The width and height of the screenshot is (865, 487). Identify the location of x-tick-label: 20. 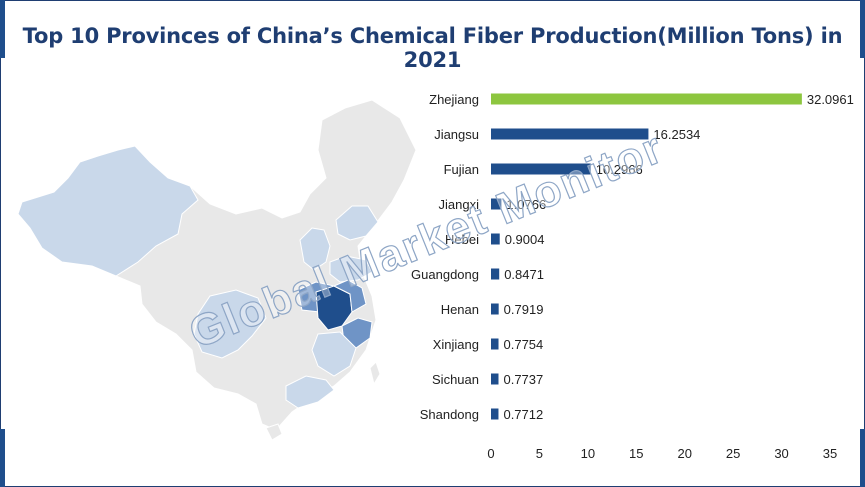
(684, 453).